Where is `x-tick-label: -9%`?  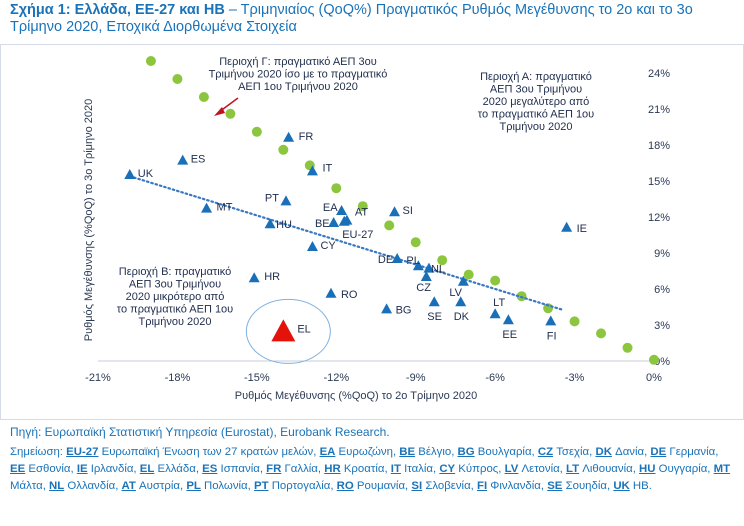 x-tick-label: -9% is located at coordinates (416, 378).